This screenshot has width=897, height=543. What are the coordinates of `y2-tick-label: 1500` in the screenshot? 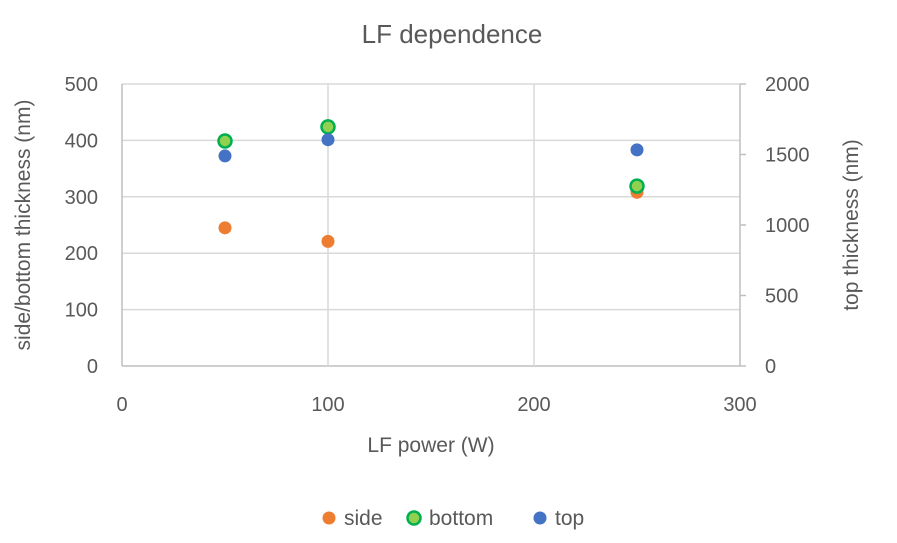 It's located at (787, 156).